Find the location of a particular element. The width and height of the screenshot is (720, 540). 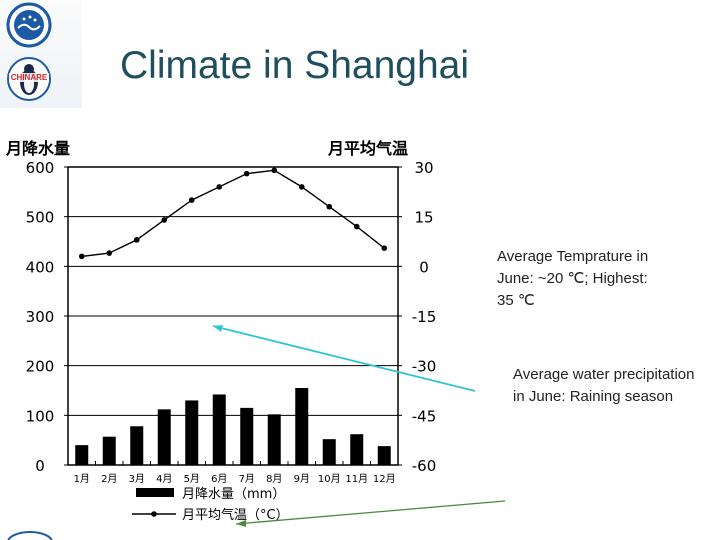

left-tick-label: 0 is located at coordinates (40, 466).